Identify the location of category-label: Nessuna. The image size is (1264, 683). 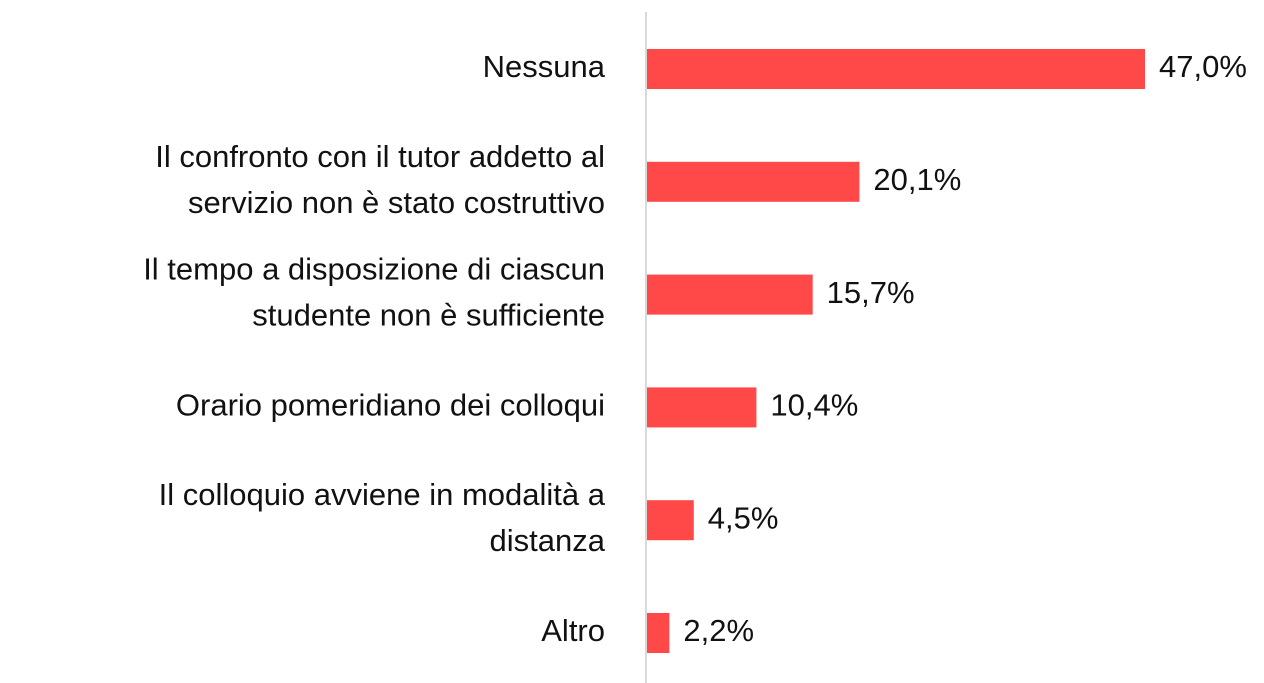
(544, 66).